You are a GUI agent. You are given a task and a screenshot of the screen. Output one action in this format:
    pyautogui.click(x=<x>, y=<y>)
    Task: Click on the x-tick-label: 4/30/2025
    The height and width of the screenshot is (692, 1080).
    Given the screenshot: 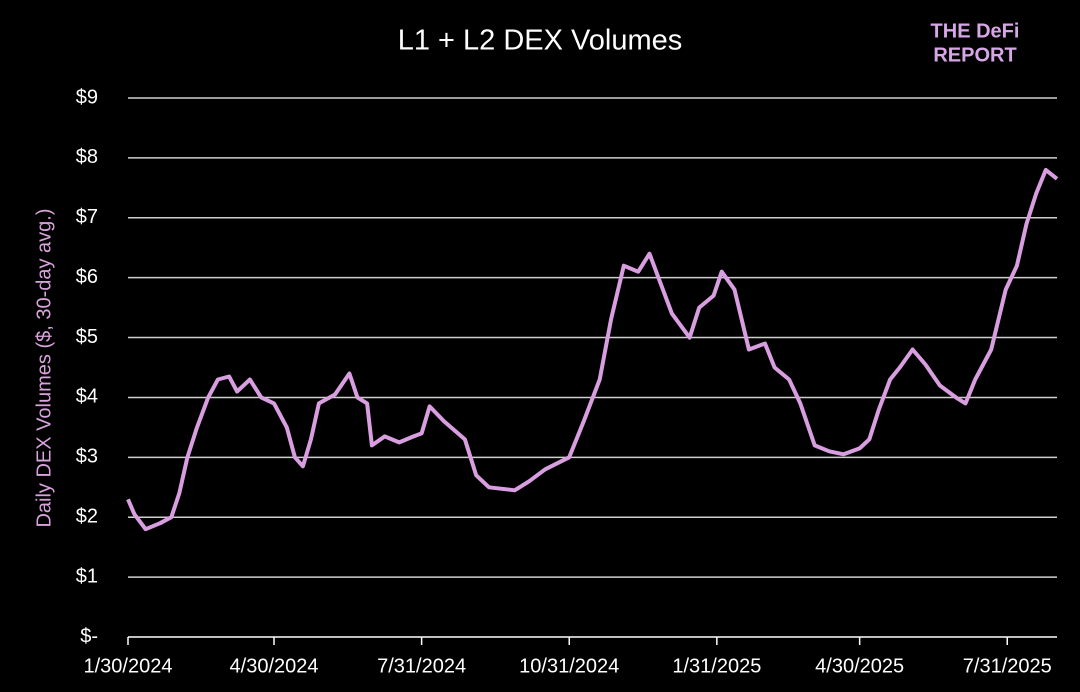 What is the action you would take?
    pyautogui.click(x=859, y=666)
    